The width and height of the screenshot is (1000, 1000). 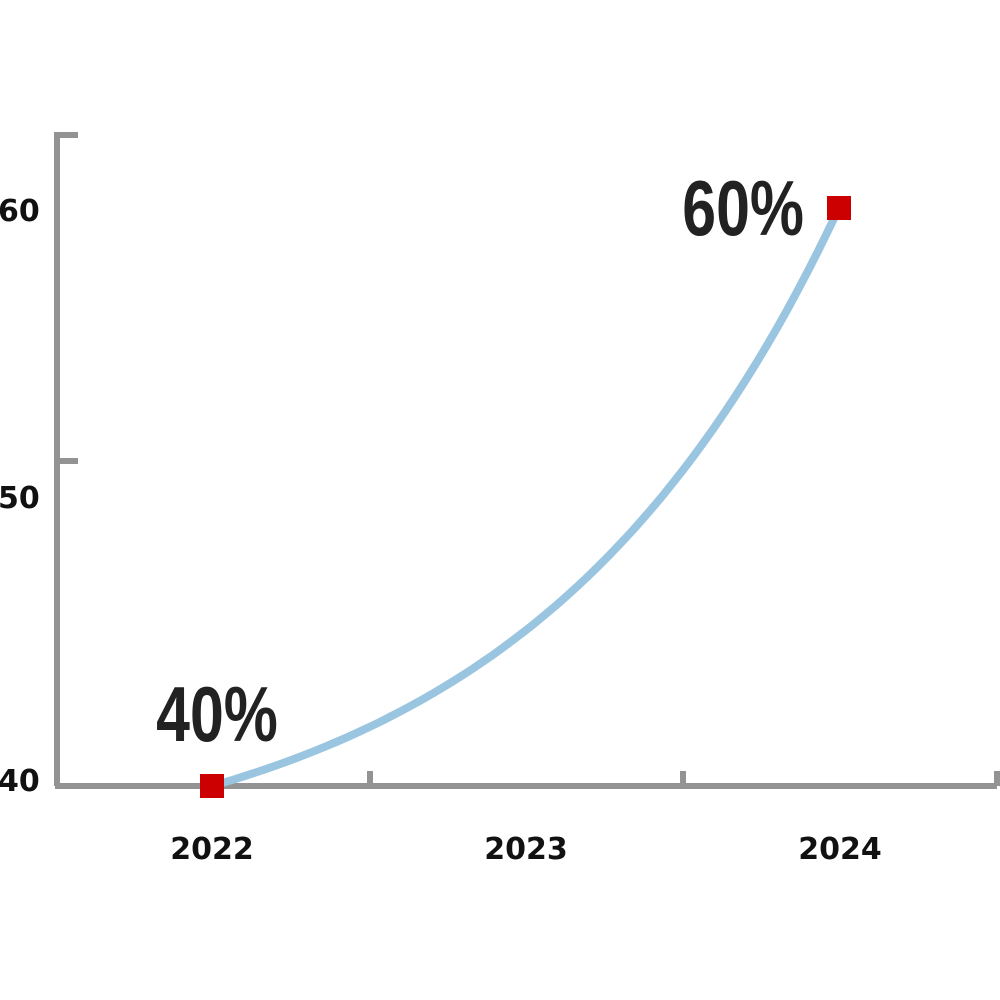 I want to click on data-label: 60%, so click(x=743, y=208).